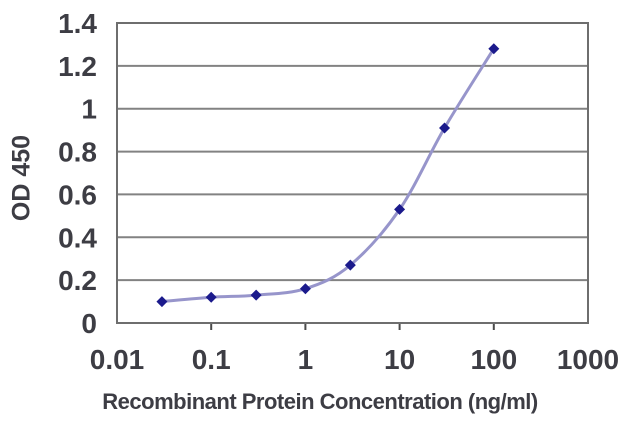  What do you see at coordinates (21, 178) in the screenshot?
I see `y-axis-title: OD 450` at bounding box center [21, 178].